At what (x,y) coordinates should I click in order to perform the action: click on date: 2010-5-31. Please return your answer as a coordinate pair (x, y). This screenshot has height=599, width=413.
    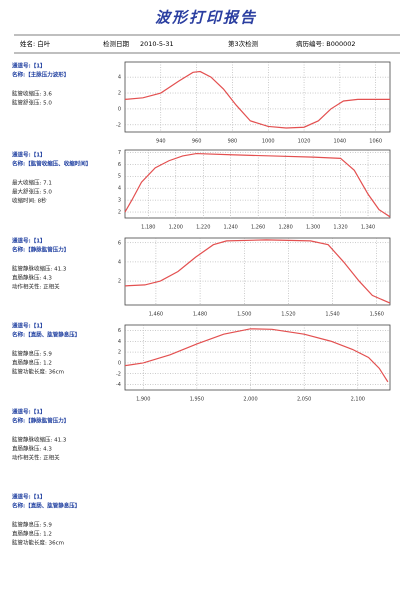
    Looking at the image, I should click on (157, 44).